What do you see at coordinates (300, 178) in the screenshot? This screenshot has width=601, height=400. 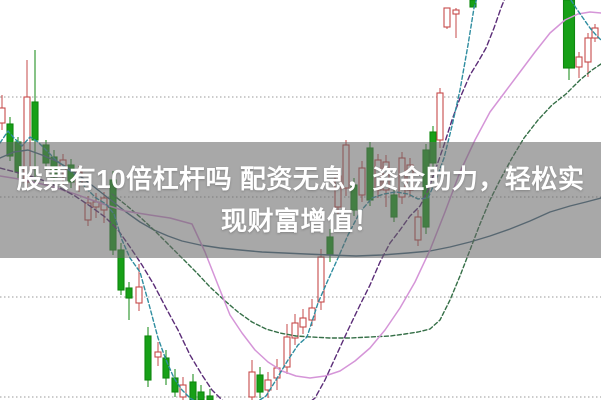 I see `headline-line-1: 股票有10倍杠杆吗 配资无息，资金助力，轻松实` at bounding box center [300, 178].